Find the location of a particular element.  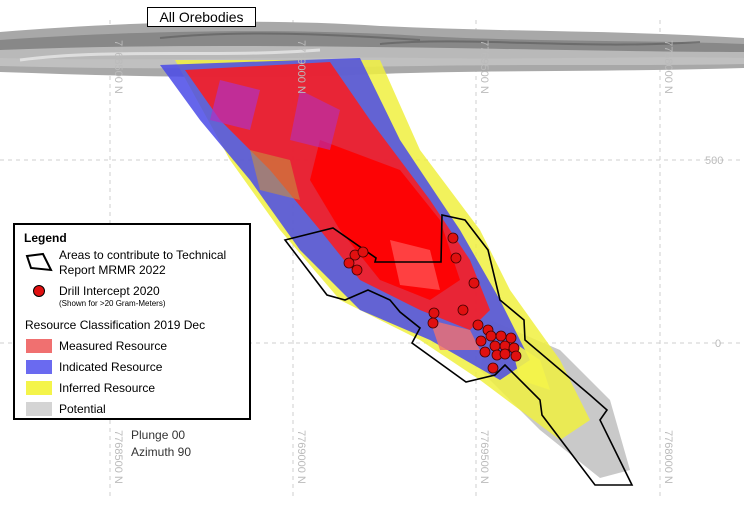

classification-heading: Resource Classification 2019 Dec is located at coordinates (115, 325).